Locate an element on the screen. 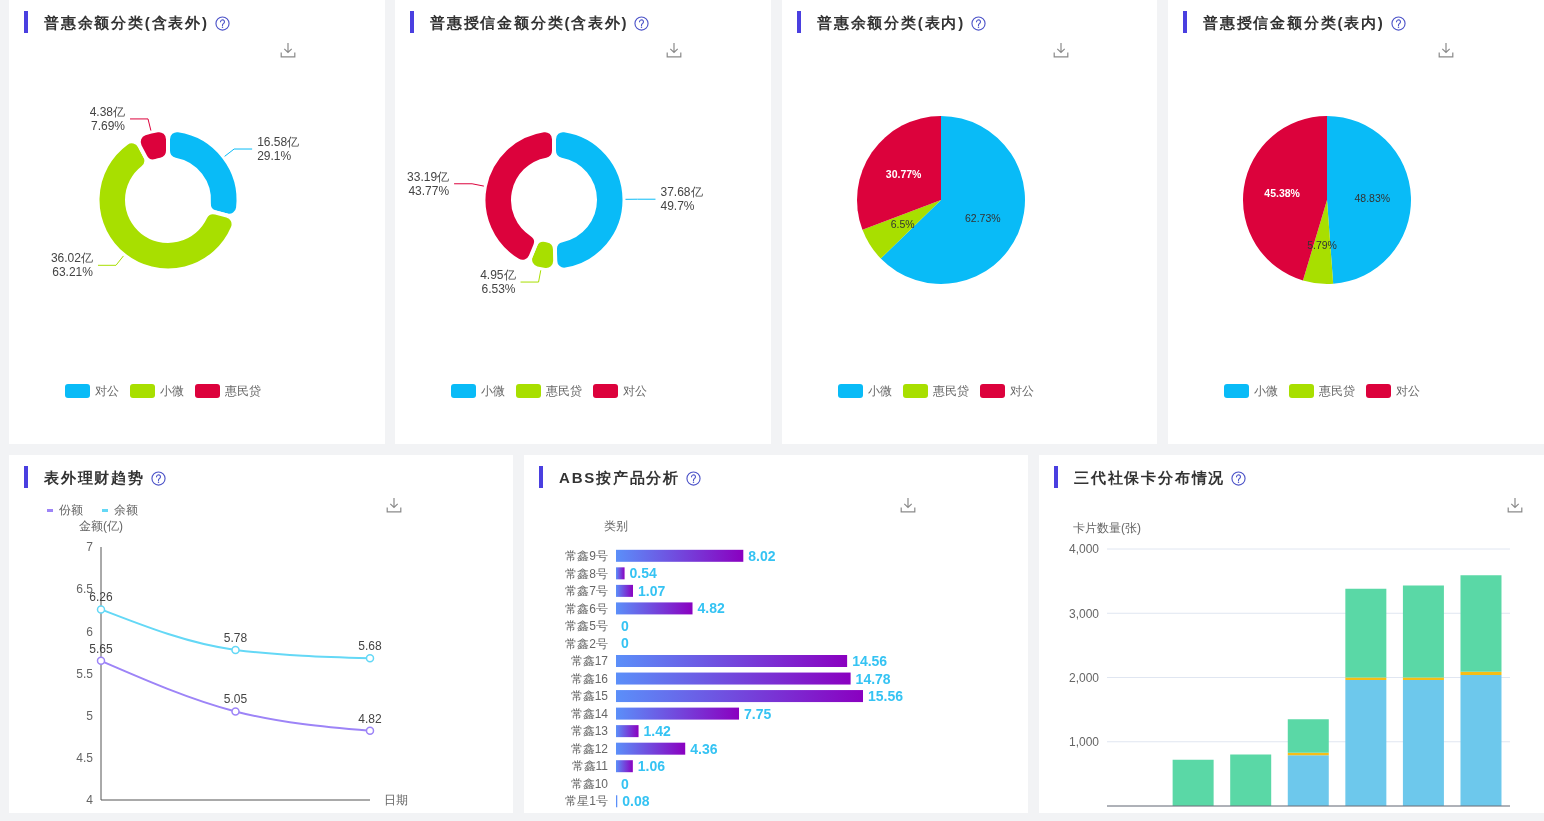  data-label: 0.54 is located at coordinates (643, 573).